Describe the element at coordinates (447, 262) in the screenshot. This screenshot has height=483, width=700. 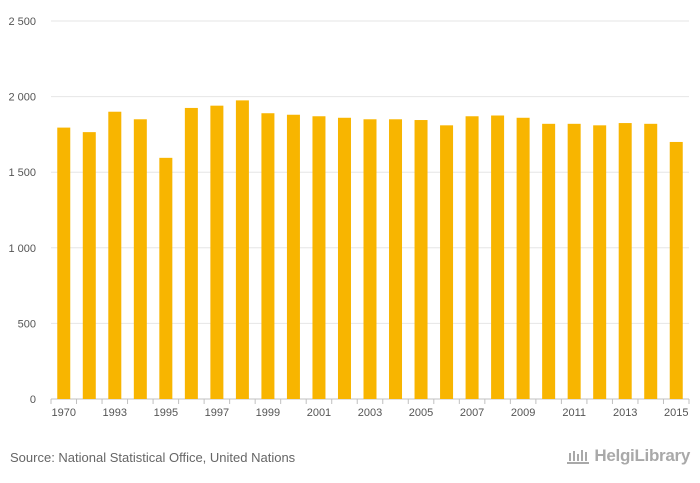
I see `bar-2006` at that location.